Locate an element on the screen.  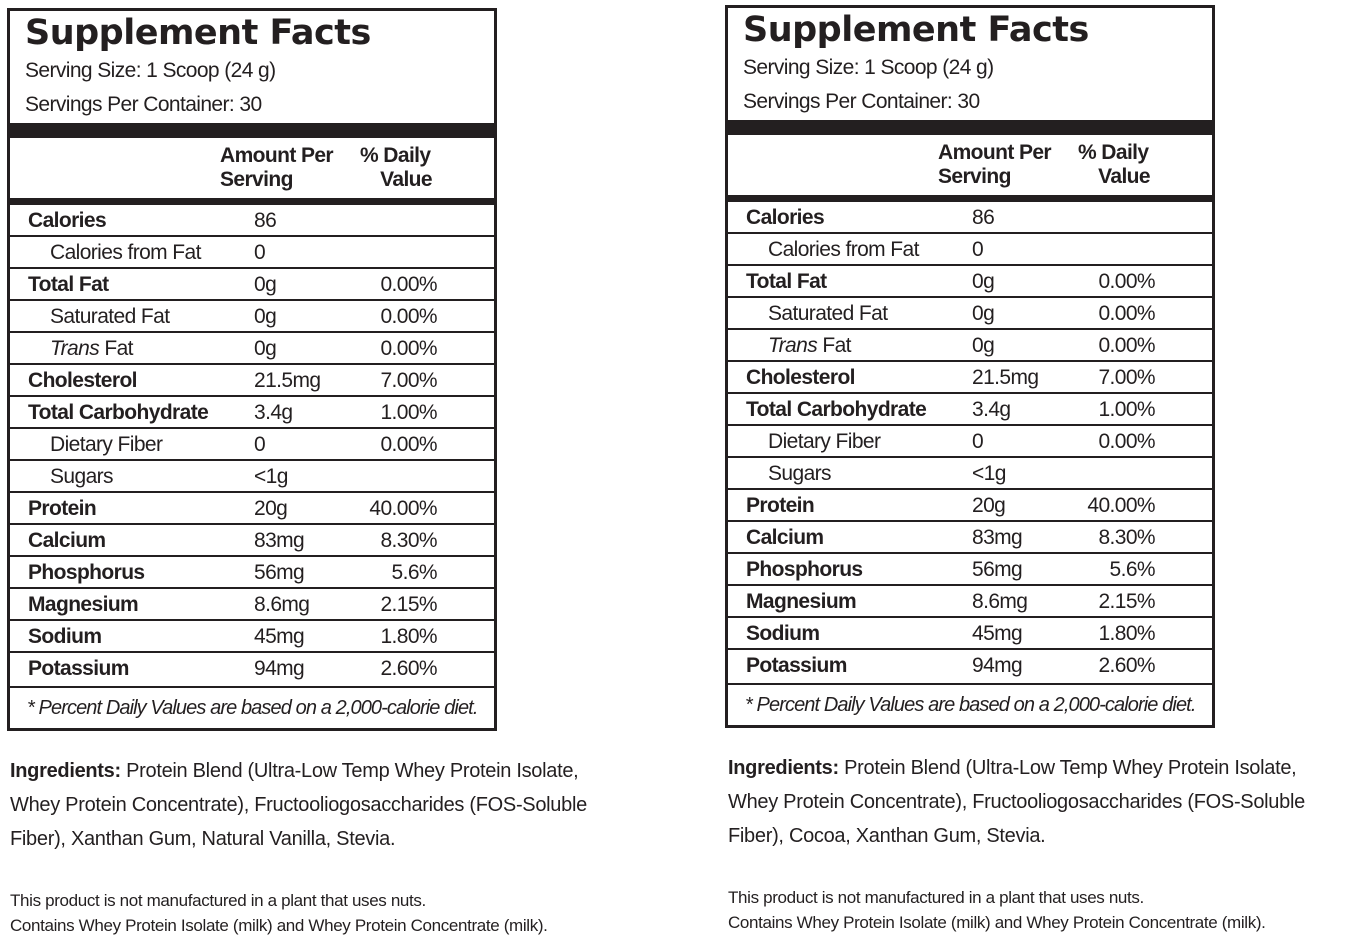
nutrient-daily-value: 5.6% is located at coordinates (414, 572).